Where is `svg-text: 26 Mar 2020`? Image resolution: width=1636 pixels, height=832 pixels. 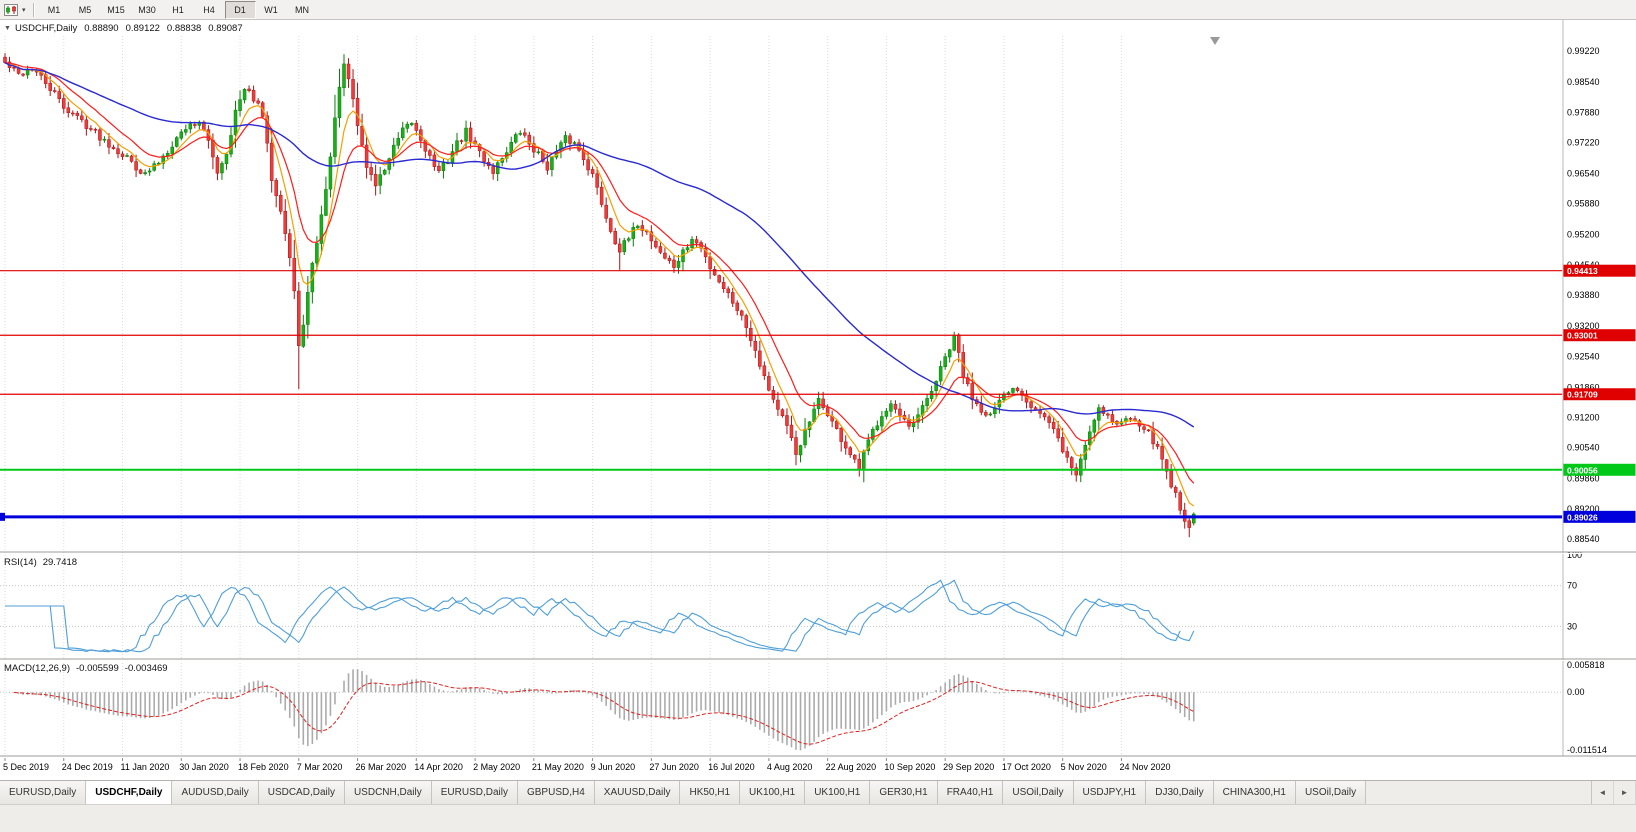
svg-text: 26 Mar 2020 is located at coordinates (381, 767).